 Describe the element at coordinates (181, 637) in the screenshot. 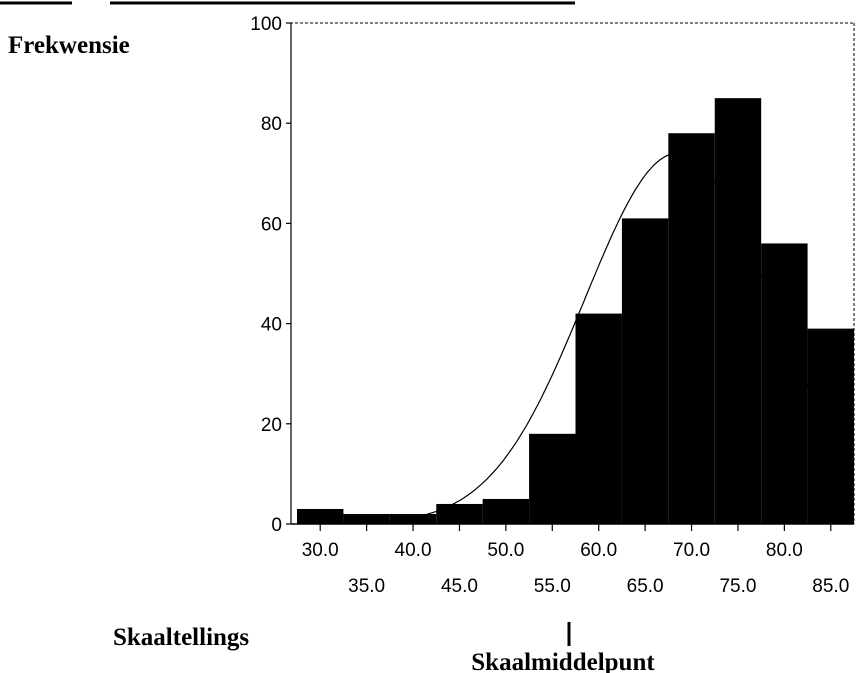

I see `x-axis-label: Skaaltellings` at that location.